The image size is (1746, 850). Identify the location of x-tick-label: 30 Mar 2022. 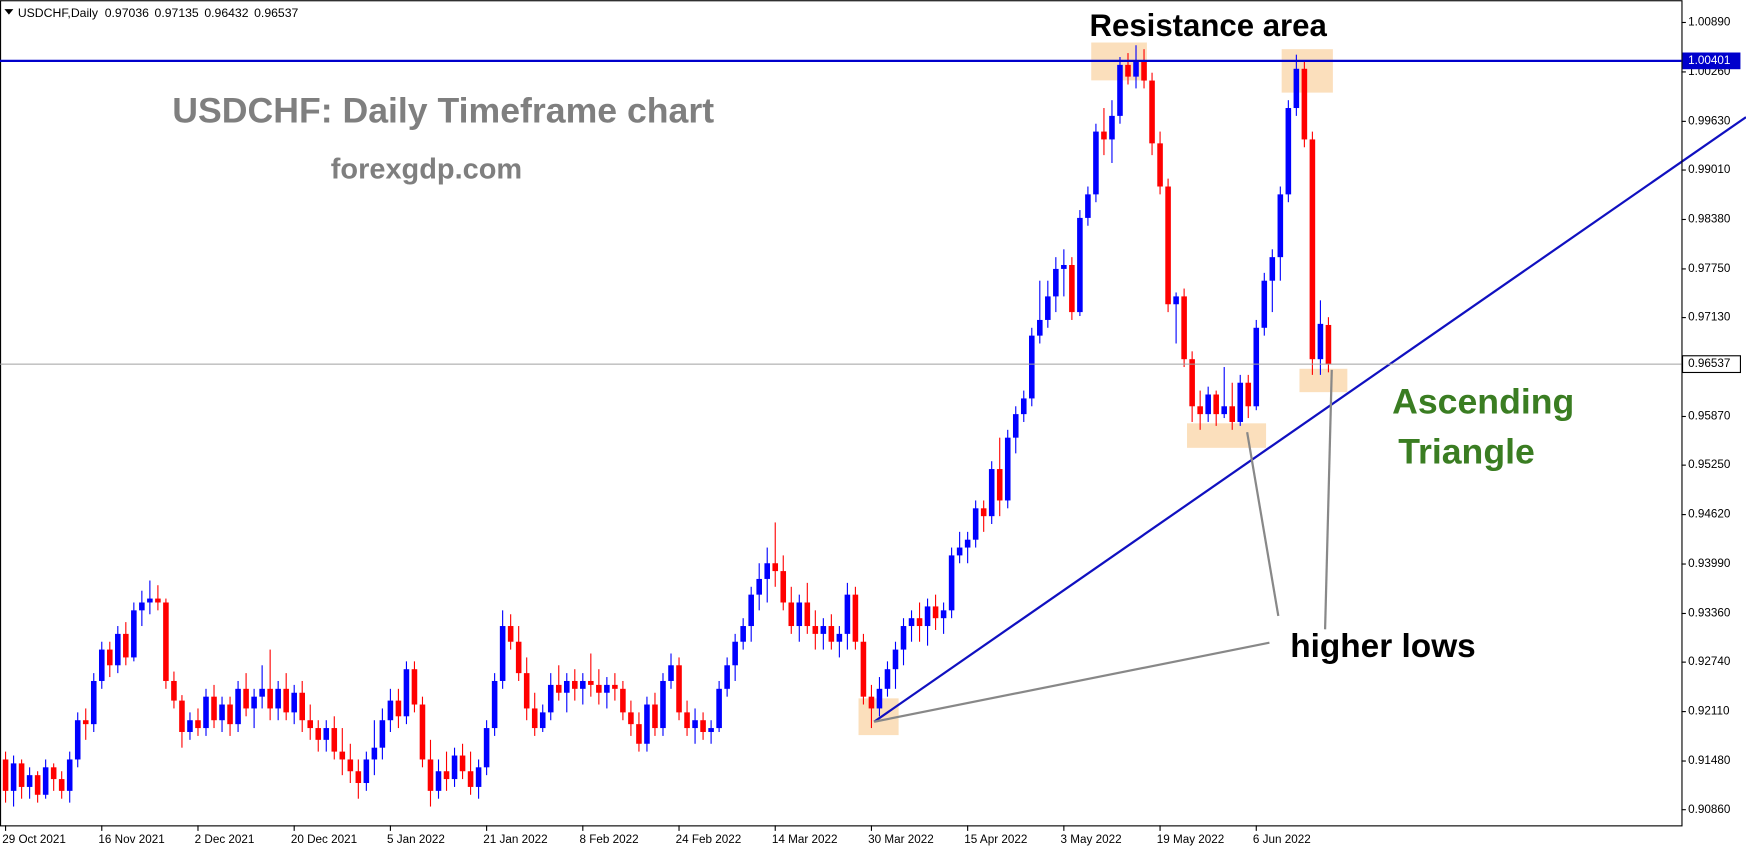
(901, 839).